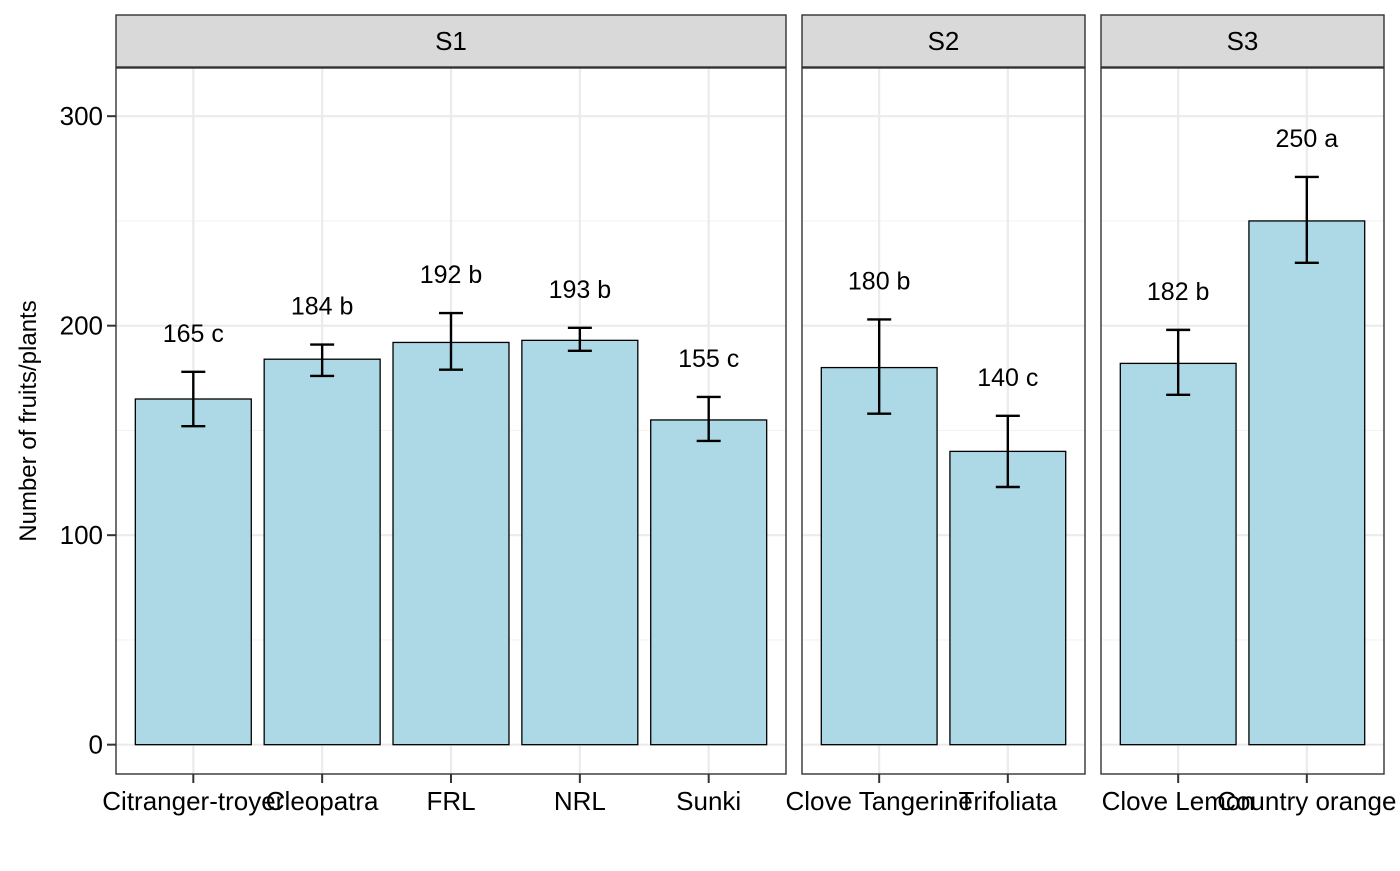 This screenshot has width=1400, height=871. Describe the element at coordinates (81, 326) in the screenshot. I see `y-tick-label: 200` at that location.